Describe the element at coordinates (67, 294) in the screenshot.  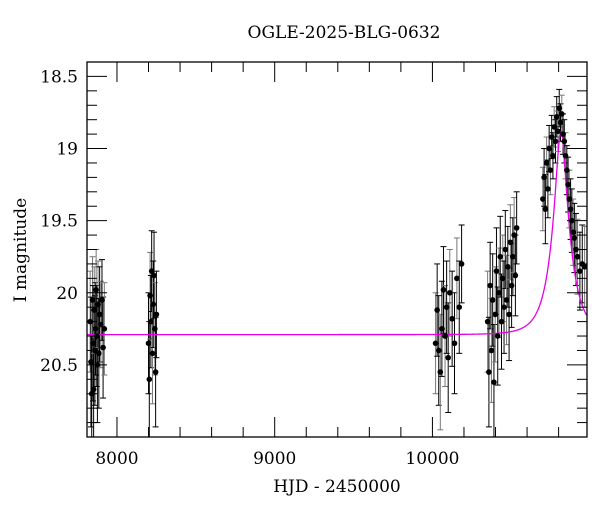
I see `y-tick-label: 20` at that location.